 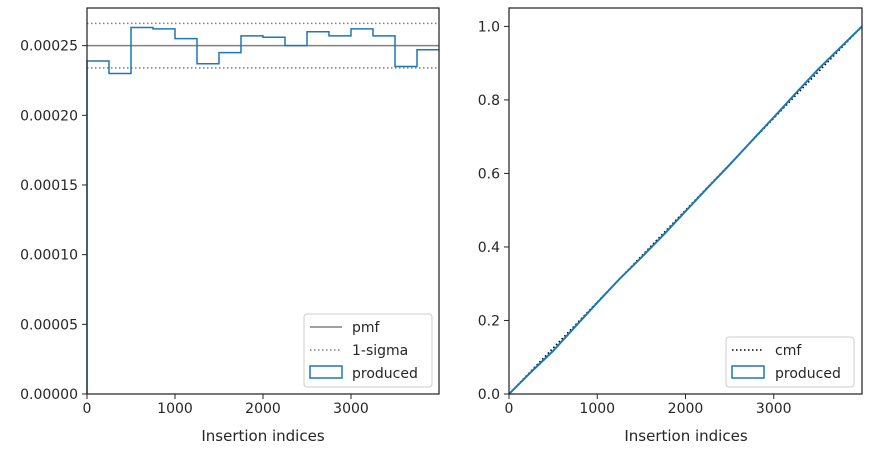 What do you see at coordinates (489, 395) in the screenshot?
I see `cmf-y-tick-label: 0.0` at bounding box center [489, 395].